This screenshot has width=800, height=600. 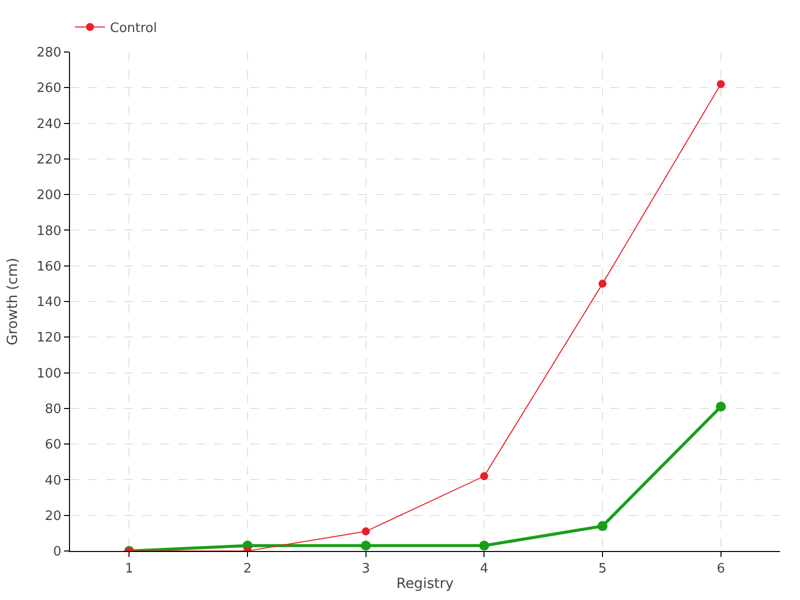 What do you see at coordinates (53, 480) in the screenshot?
I see `y-tick-label: 40` at bounding box center [53, 480].